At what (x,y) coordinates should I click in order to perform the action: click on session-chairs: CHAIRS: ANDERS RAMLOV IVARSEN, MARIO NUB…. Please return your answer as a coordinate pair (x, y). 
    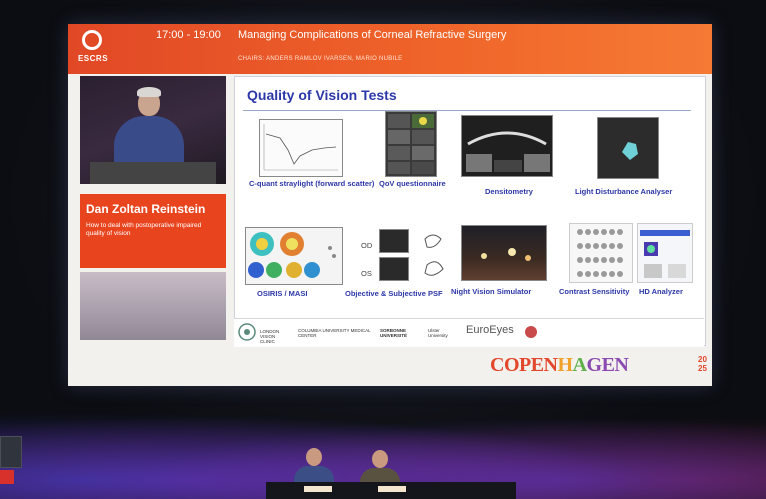
    Looking at the image, I should click on (320, 59).